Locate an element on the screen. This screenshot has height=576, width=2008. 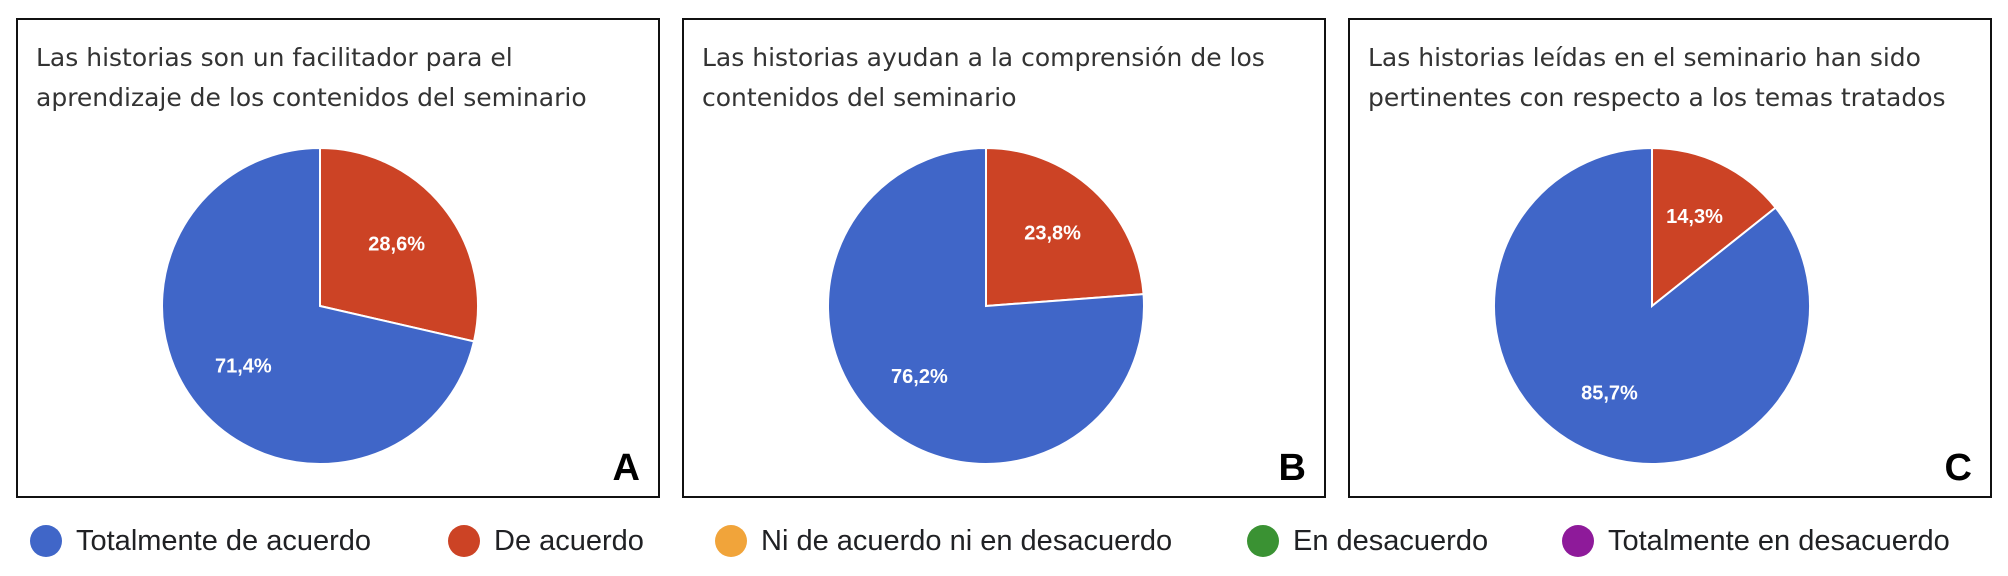
pie-chart: 23,8% 76,2% is located at coordinates (986, 305).